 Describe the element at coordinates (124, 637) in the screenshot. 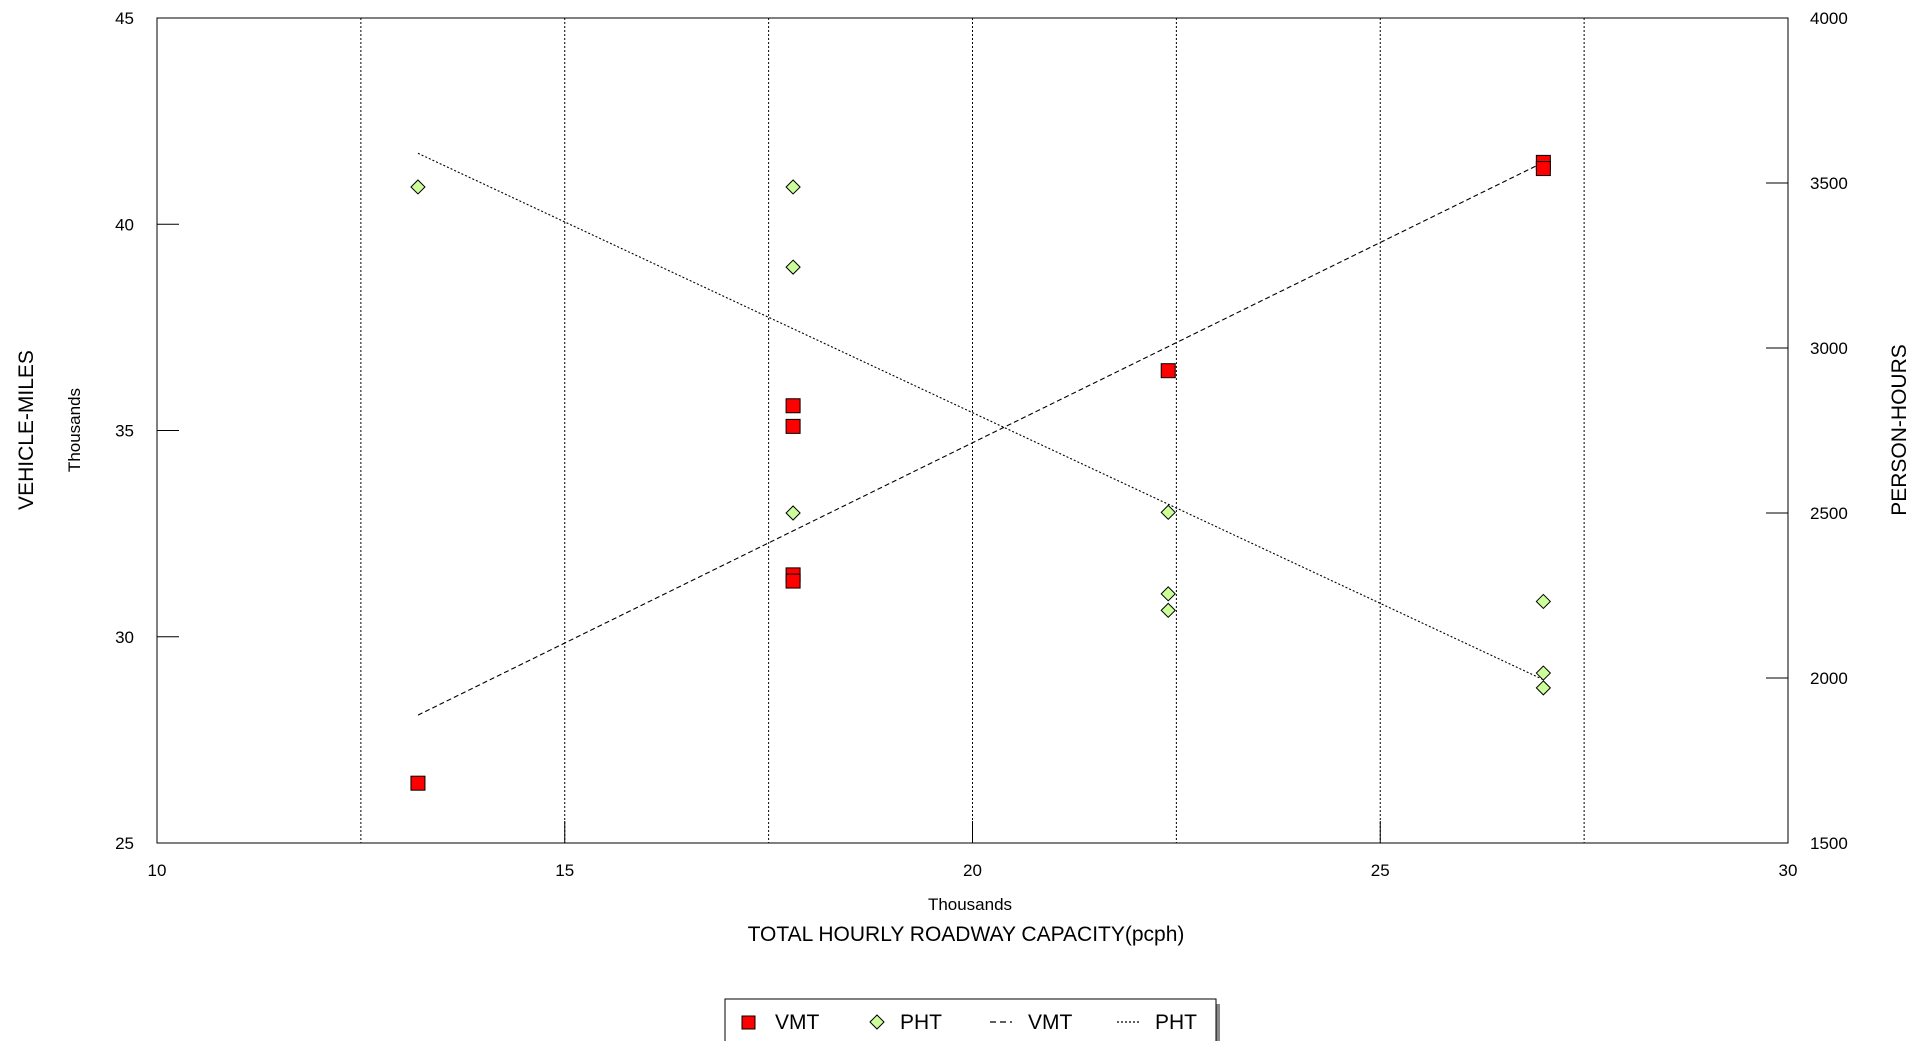

I see `y-left-tick-label: 30` at that location.